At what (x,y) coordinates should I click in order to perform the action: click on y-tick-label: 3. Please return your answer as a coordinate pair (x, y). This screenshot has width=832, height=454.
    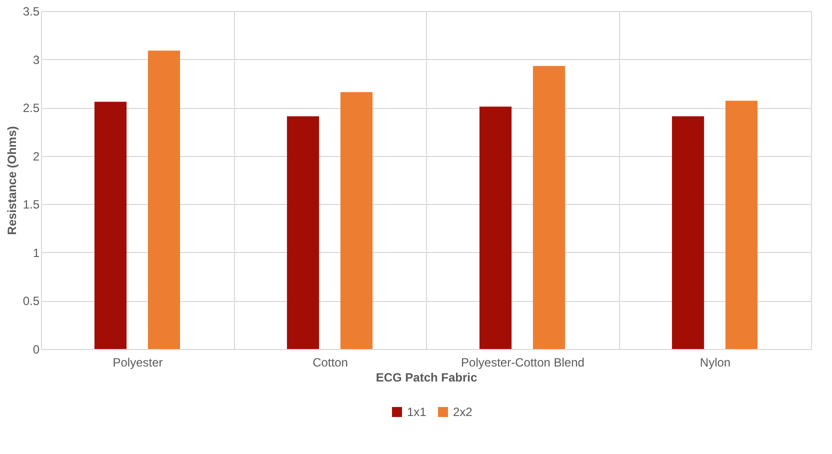
    Looking at the image, I should click on (36, 59).